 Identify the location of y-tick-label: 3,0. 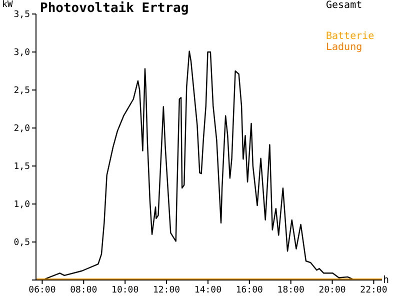
(22, 53).